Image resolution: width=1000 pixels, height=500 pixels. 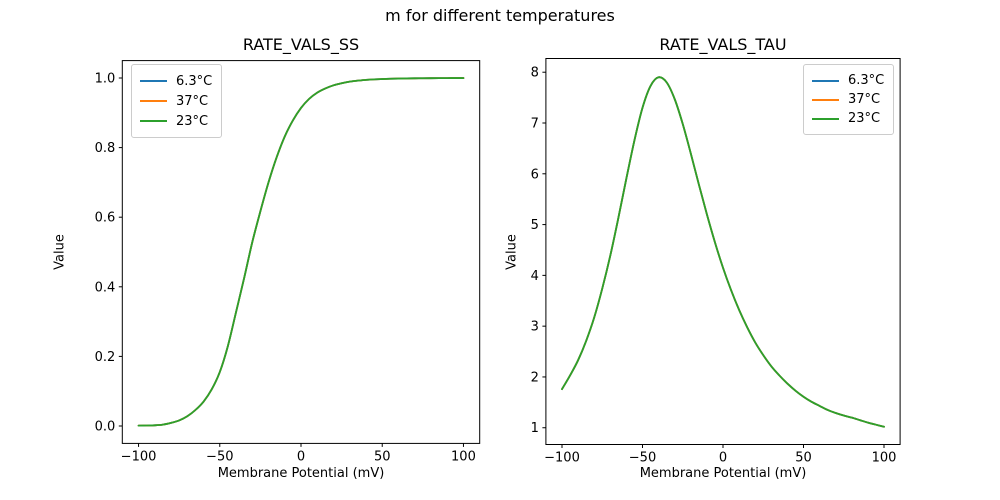 I want to click on y-tick-label: 4, so click(x=535, y=276).